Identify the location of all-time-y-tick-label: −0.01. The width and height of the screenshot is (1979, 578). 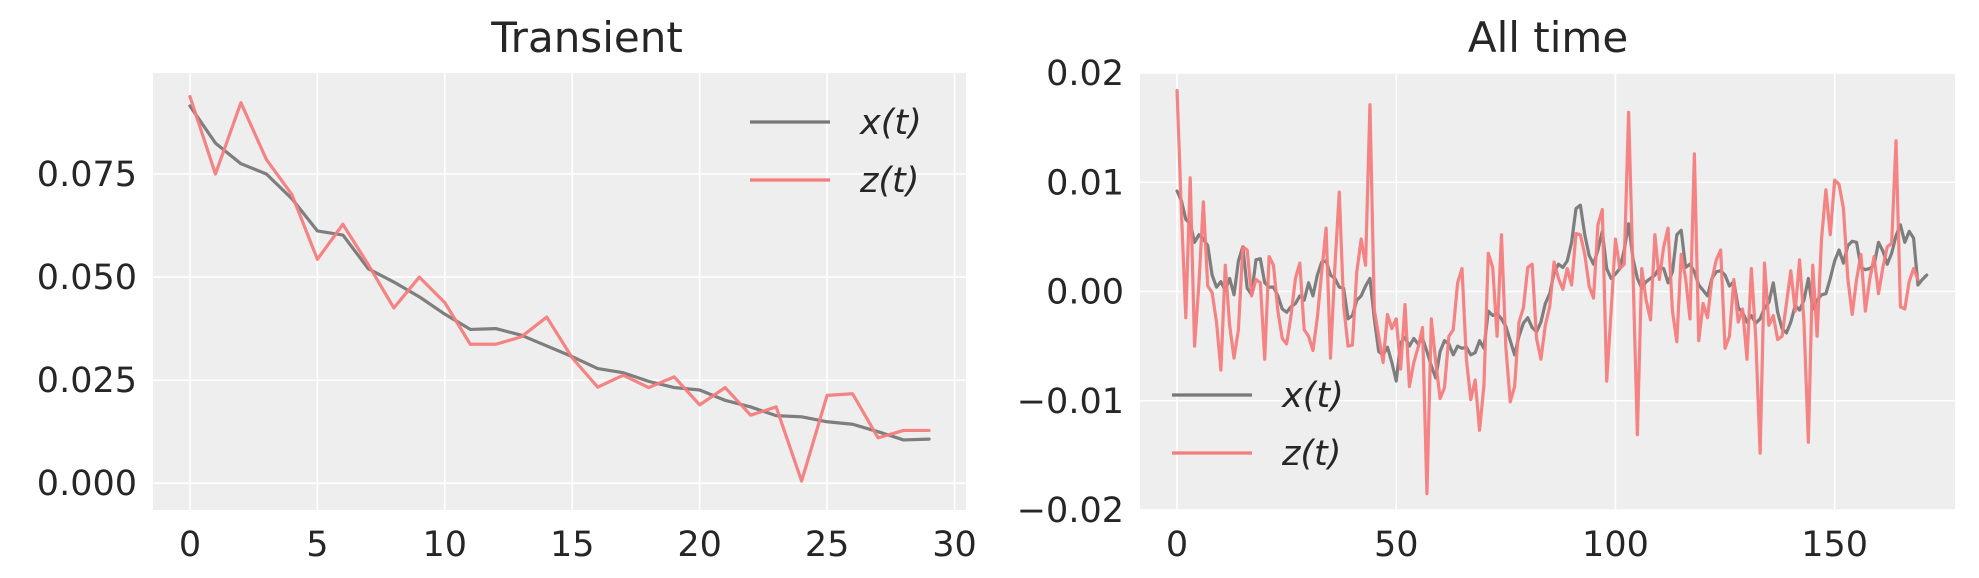
(1070, 402).